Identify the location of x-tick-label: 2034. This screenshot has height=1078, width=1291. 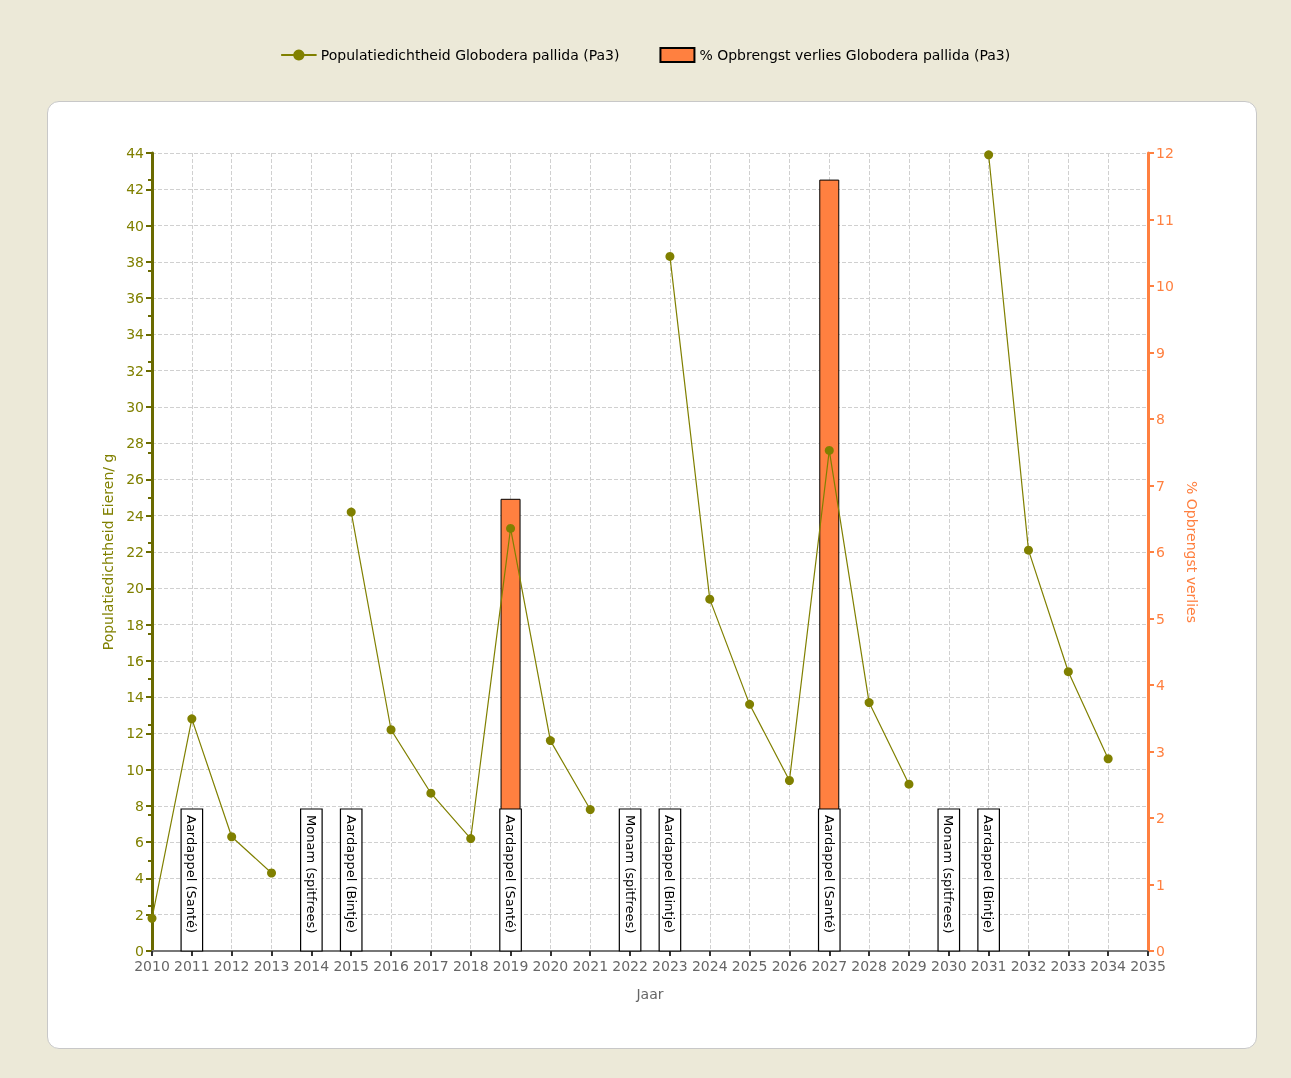
(1108, 966).